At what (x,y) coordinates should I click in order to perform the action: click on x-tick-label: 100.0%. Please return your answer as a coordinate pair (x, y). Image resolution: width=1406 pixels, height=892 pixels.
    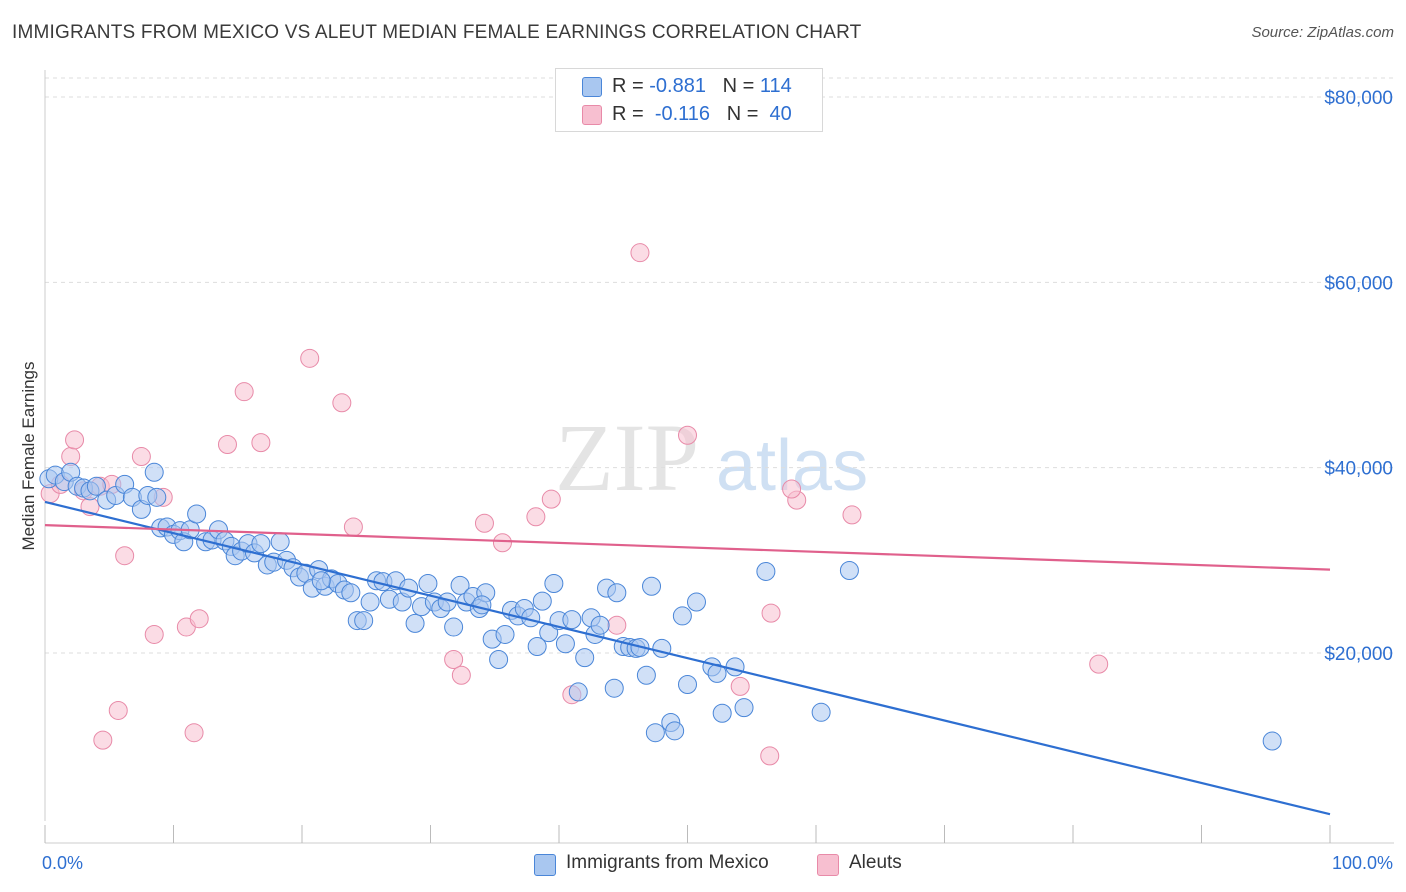
    Looking at the image, I should click on (1362, 863).